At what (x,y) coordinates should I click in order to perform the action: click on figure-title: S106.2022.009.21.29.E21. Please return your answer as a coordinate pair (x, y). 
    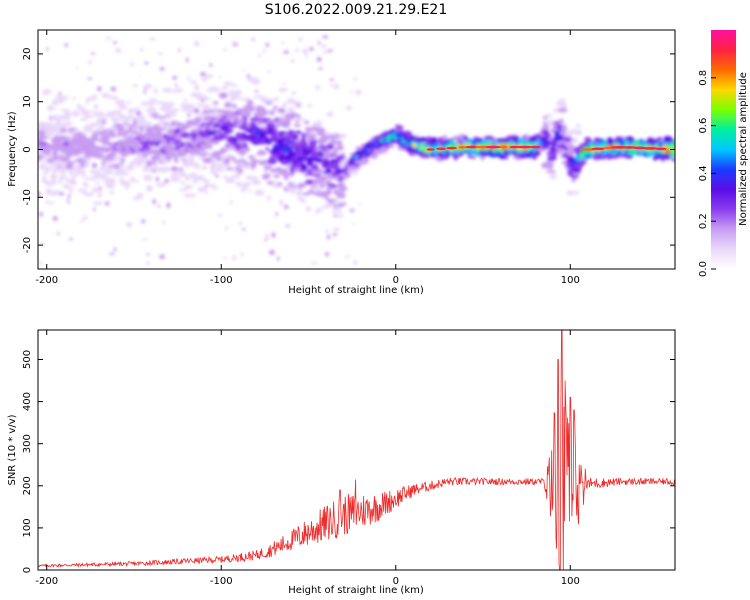
    Looking at the image, I should click on (356, 10).